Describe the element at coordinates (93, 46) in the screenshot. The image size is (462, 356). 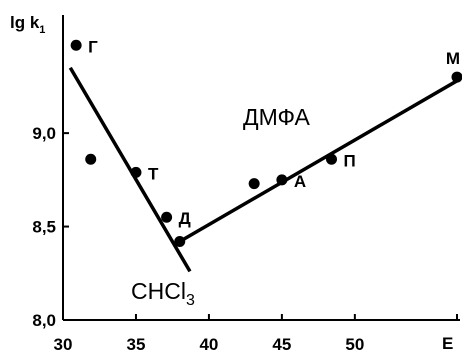
I see `point-label: Г` at that location.